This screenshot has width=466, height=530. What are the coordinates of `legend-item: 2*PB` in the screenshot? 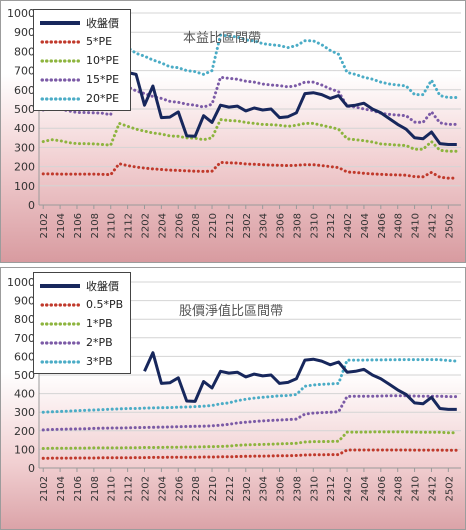 It's located at (82, 342).